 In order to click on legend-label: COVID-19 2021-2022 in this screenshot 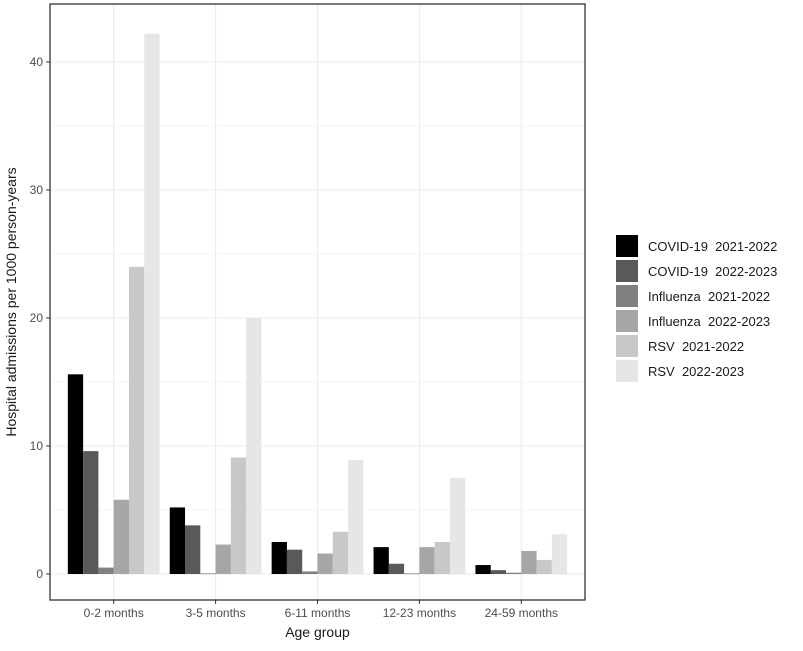, I will do `click(713, 246)`.